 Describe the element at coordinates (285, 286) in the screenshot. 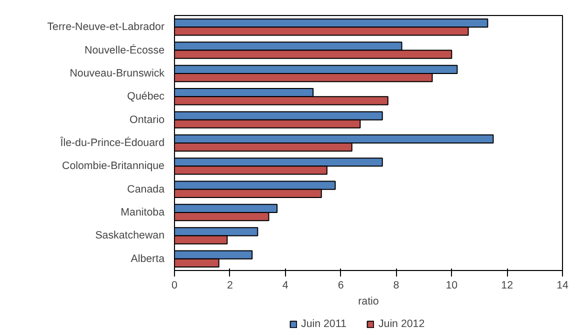

I see `x-tick-label: 4` at that location.